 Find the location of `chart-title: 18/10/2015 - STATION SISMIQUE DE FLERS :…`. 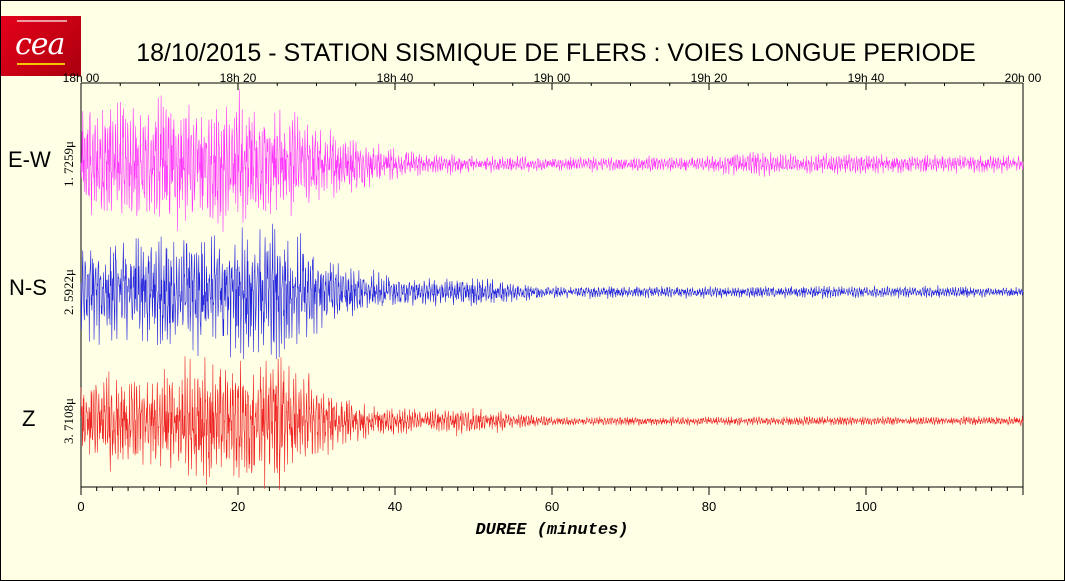

chart-title: 18/10/2015 - STATION SISMIQUE DE FLERS :… is located at coordinates (556, 53).